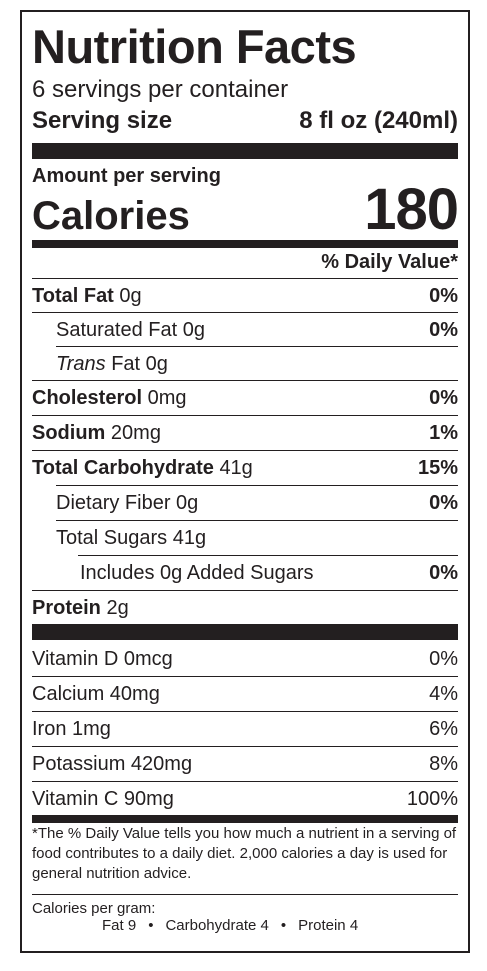  What do you see at coordinates (245, 538) in the screenshot?
I see `nutrient-row-total-sugars: Total Sugars 41g` at bounding box center [245, 538].